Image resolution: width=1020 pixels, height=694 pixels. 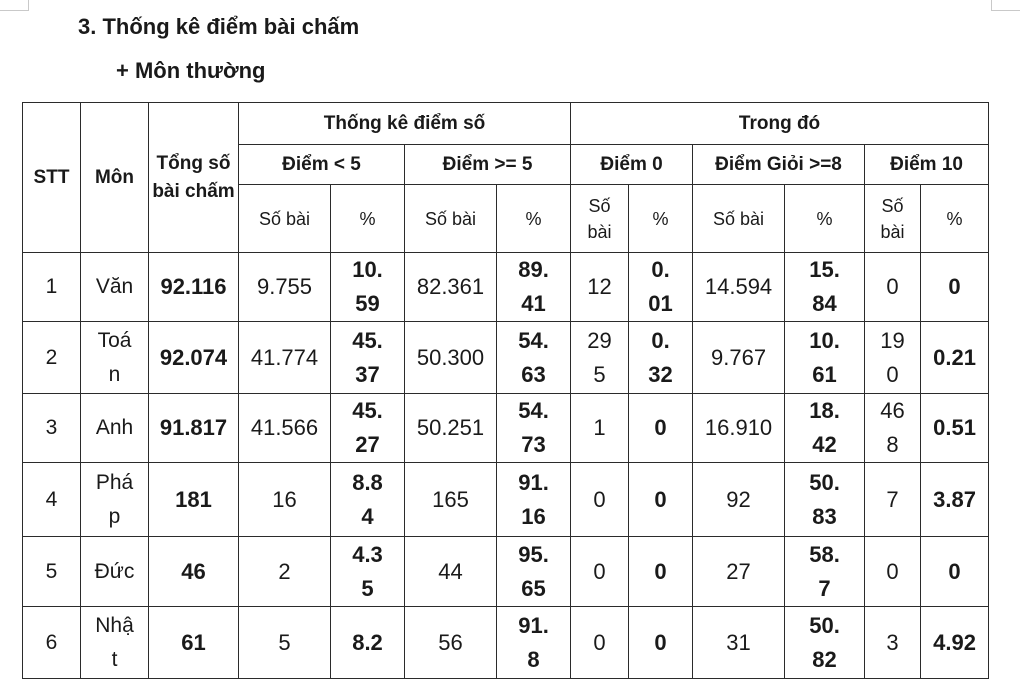 I want to click on subheader-gioi-so-bai: Số bài, so click(x=739, y=218).